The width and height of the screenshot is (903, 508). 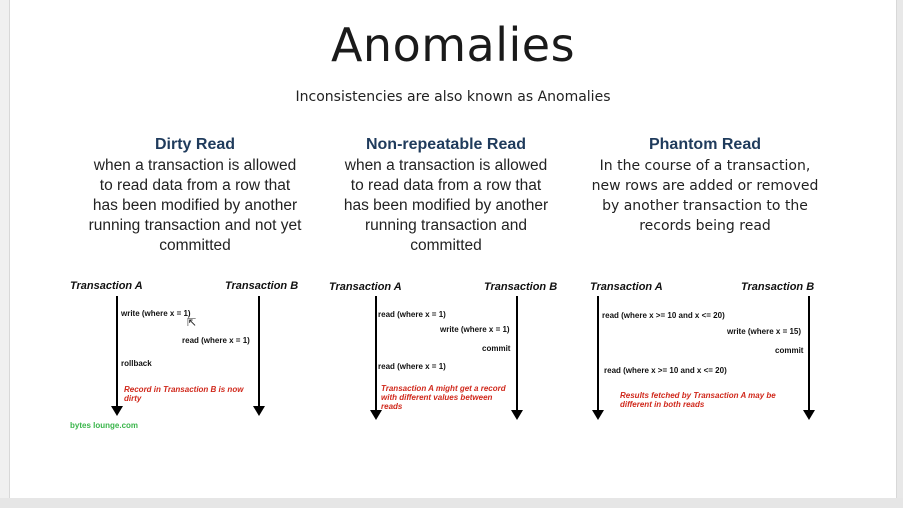 What do you see at coordinates (117, 411) in the screenshot?
I see `dirty-read-arrow-a` at bounding box center [117, 411].